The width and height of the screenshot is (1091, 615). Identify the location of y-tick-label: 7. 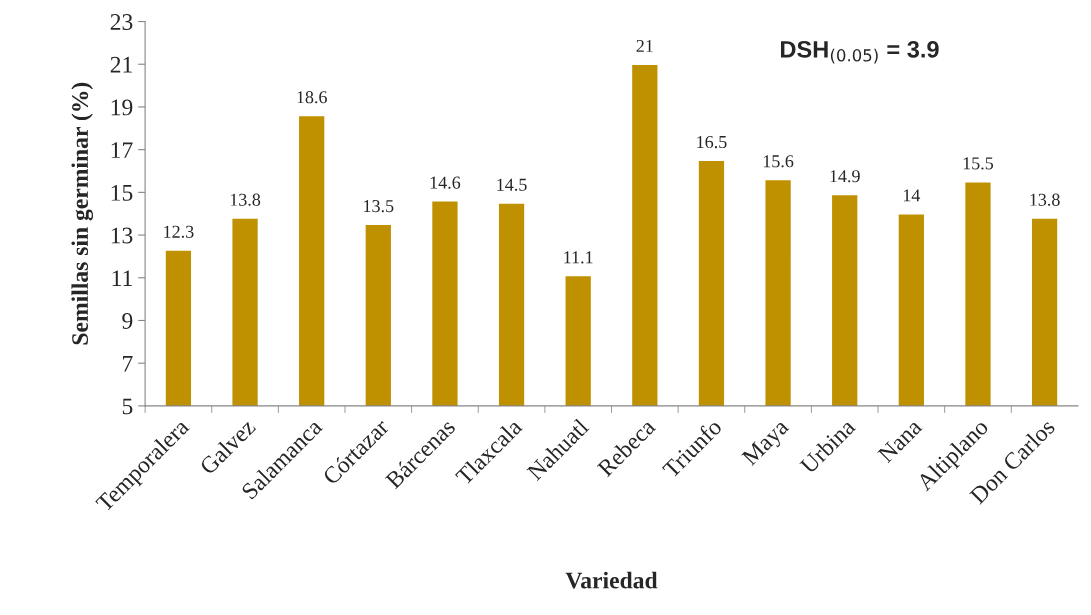
(128, 363).